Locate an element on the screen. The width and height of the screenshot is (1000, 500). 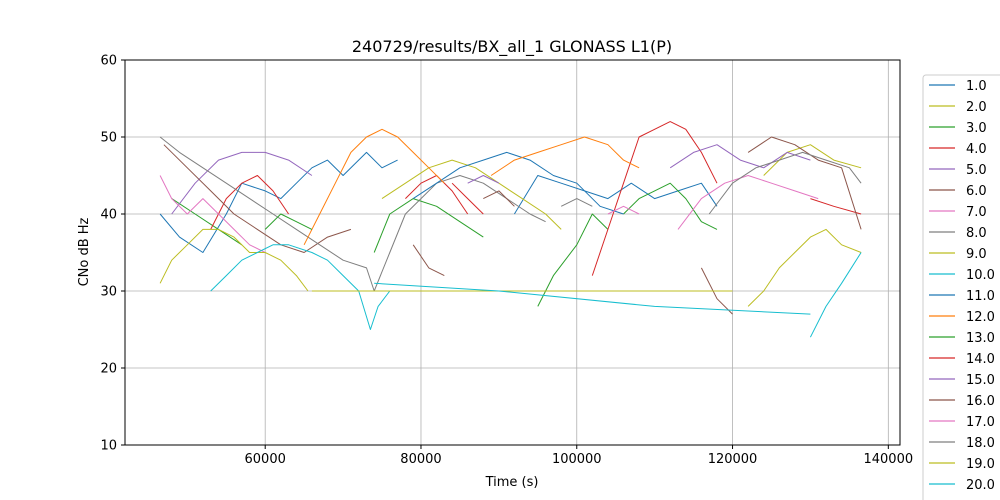
series-line-2.0 is located at coordinates (471, 194).